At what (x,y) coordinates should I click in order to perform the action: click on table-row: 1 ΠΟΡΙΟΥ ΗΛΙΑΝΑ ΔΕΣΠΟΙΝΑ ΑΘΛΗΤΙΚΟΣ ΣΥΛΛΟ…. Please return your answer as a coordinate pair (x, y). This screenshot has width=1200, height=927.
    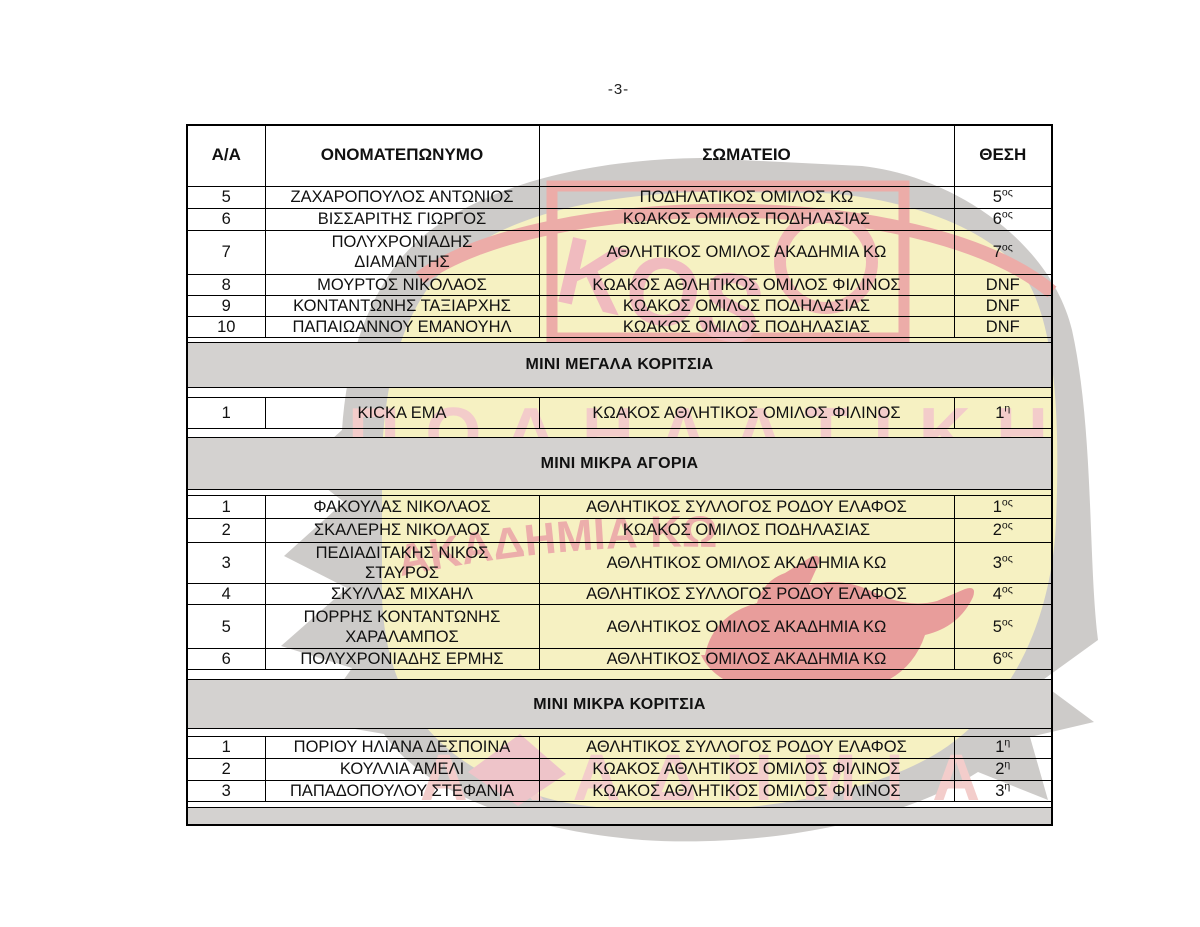
    Looking at the image, I should click on (619, 747).